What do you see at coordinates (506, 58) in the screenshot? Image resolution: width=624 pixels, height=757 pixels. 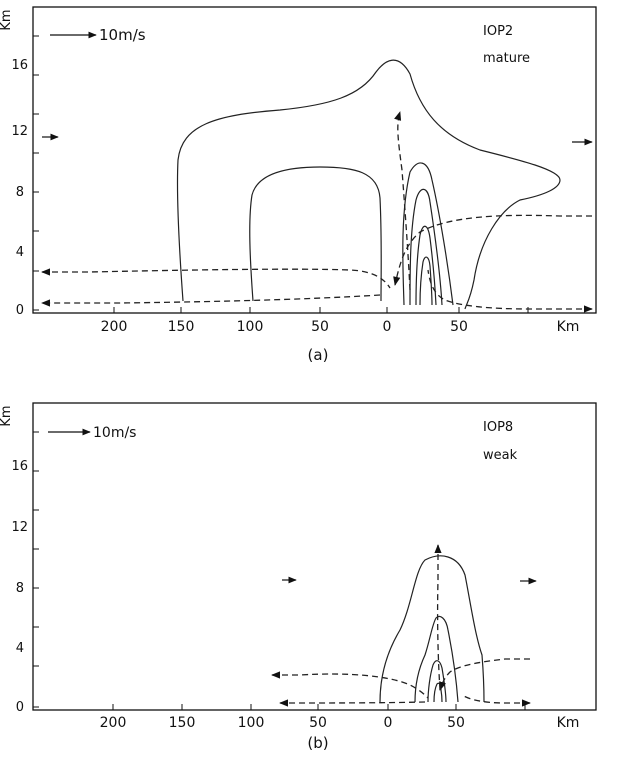 I see `stage-label: mature` at bounding box center [506, 58].